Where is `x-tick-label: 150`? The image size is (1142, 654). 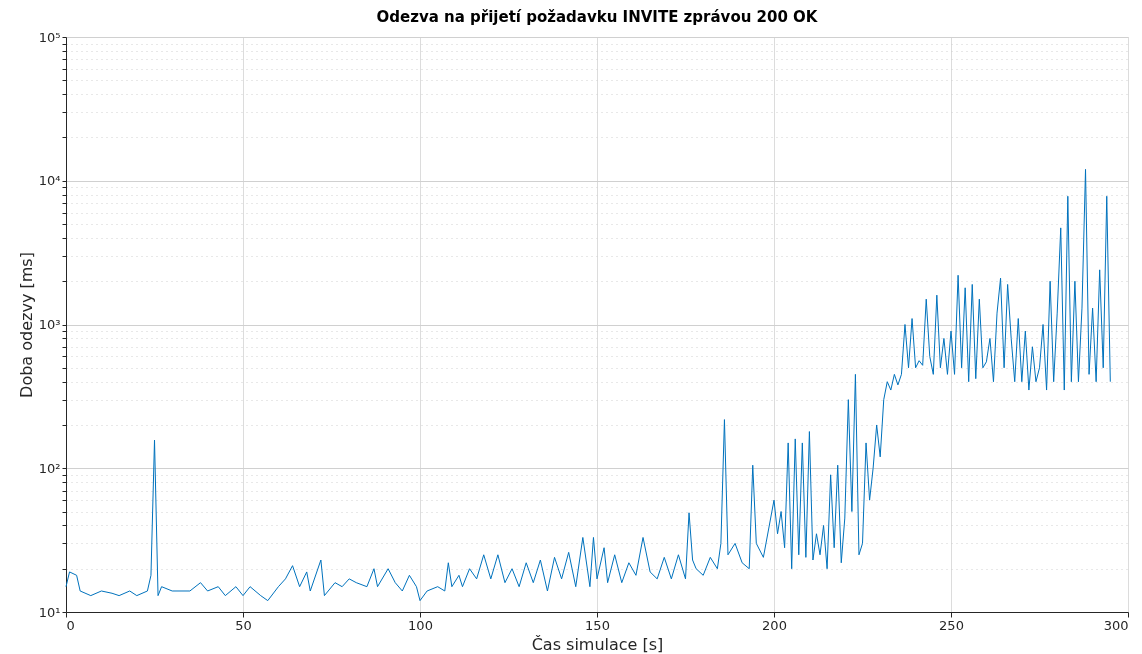
x-tick-label: 150 is located at coordinates (597, 625).